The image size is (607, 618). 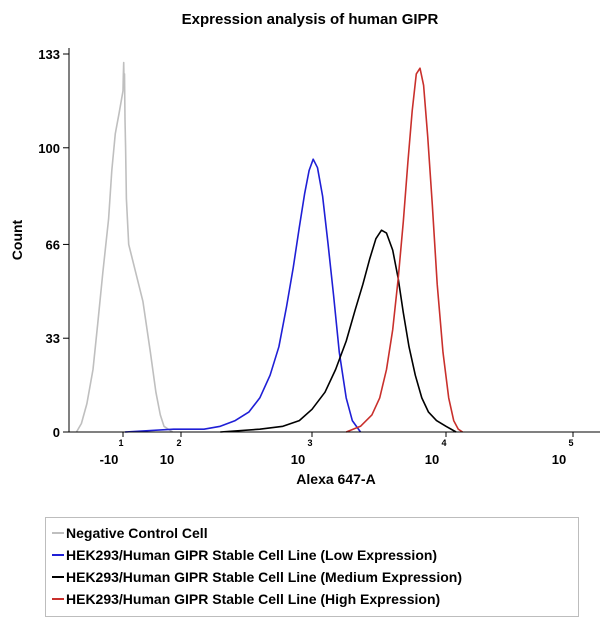 I want to click on x-tick-exponent: 3, so click(x=309, y=443).